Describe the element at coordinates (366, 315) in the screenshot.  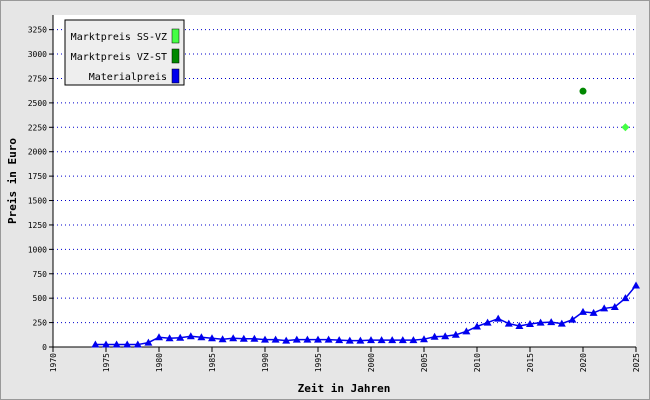
I see `data-line` at that location.